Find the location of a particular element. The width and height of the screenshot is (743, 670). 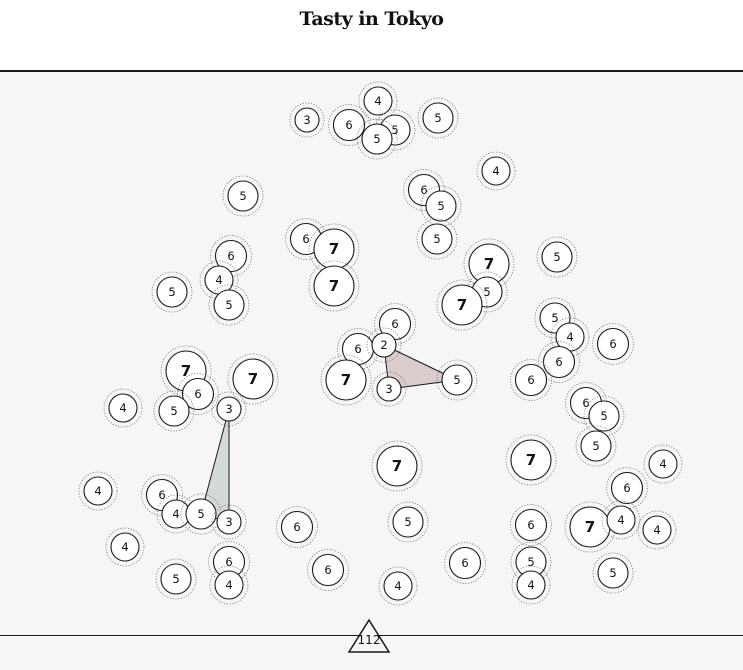

node-56: 4 is located at coordinates (621, 520).